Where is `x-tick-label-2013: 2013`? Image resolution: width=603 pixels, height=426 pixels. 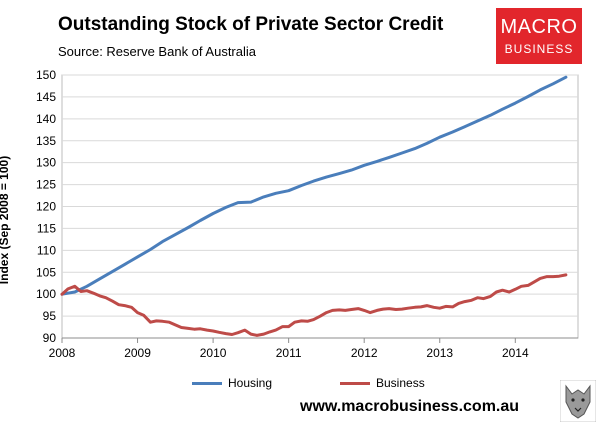
x-tick-label-2013: 2013 is located at coordinates (439, 353).